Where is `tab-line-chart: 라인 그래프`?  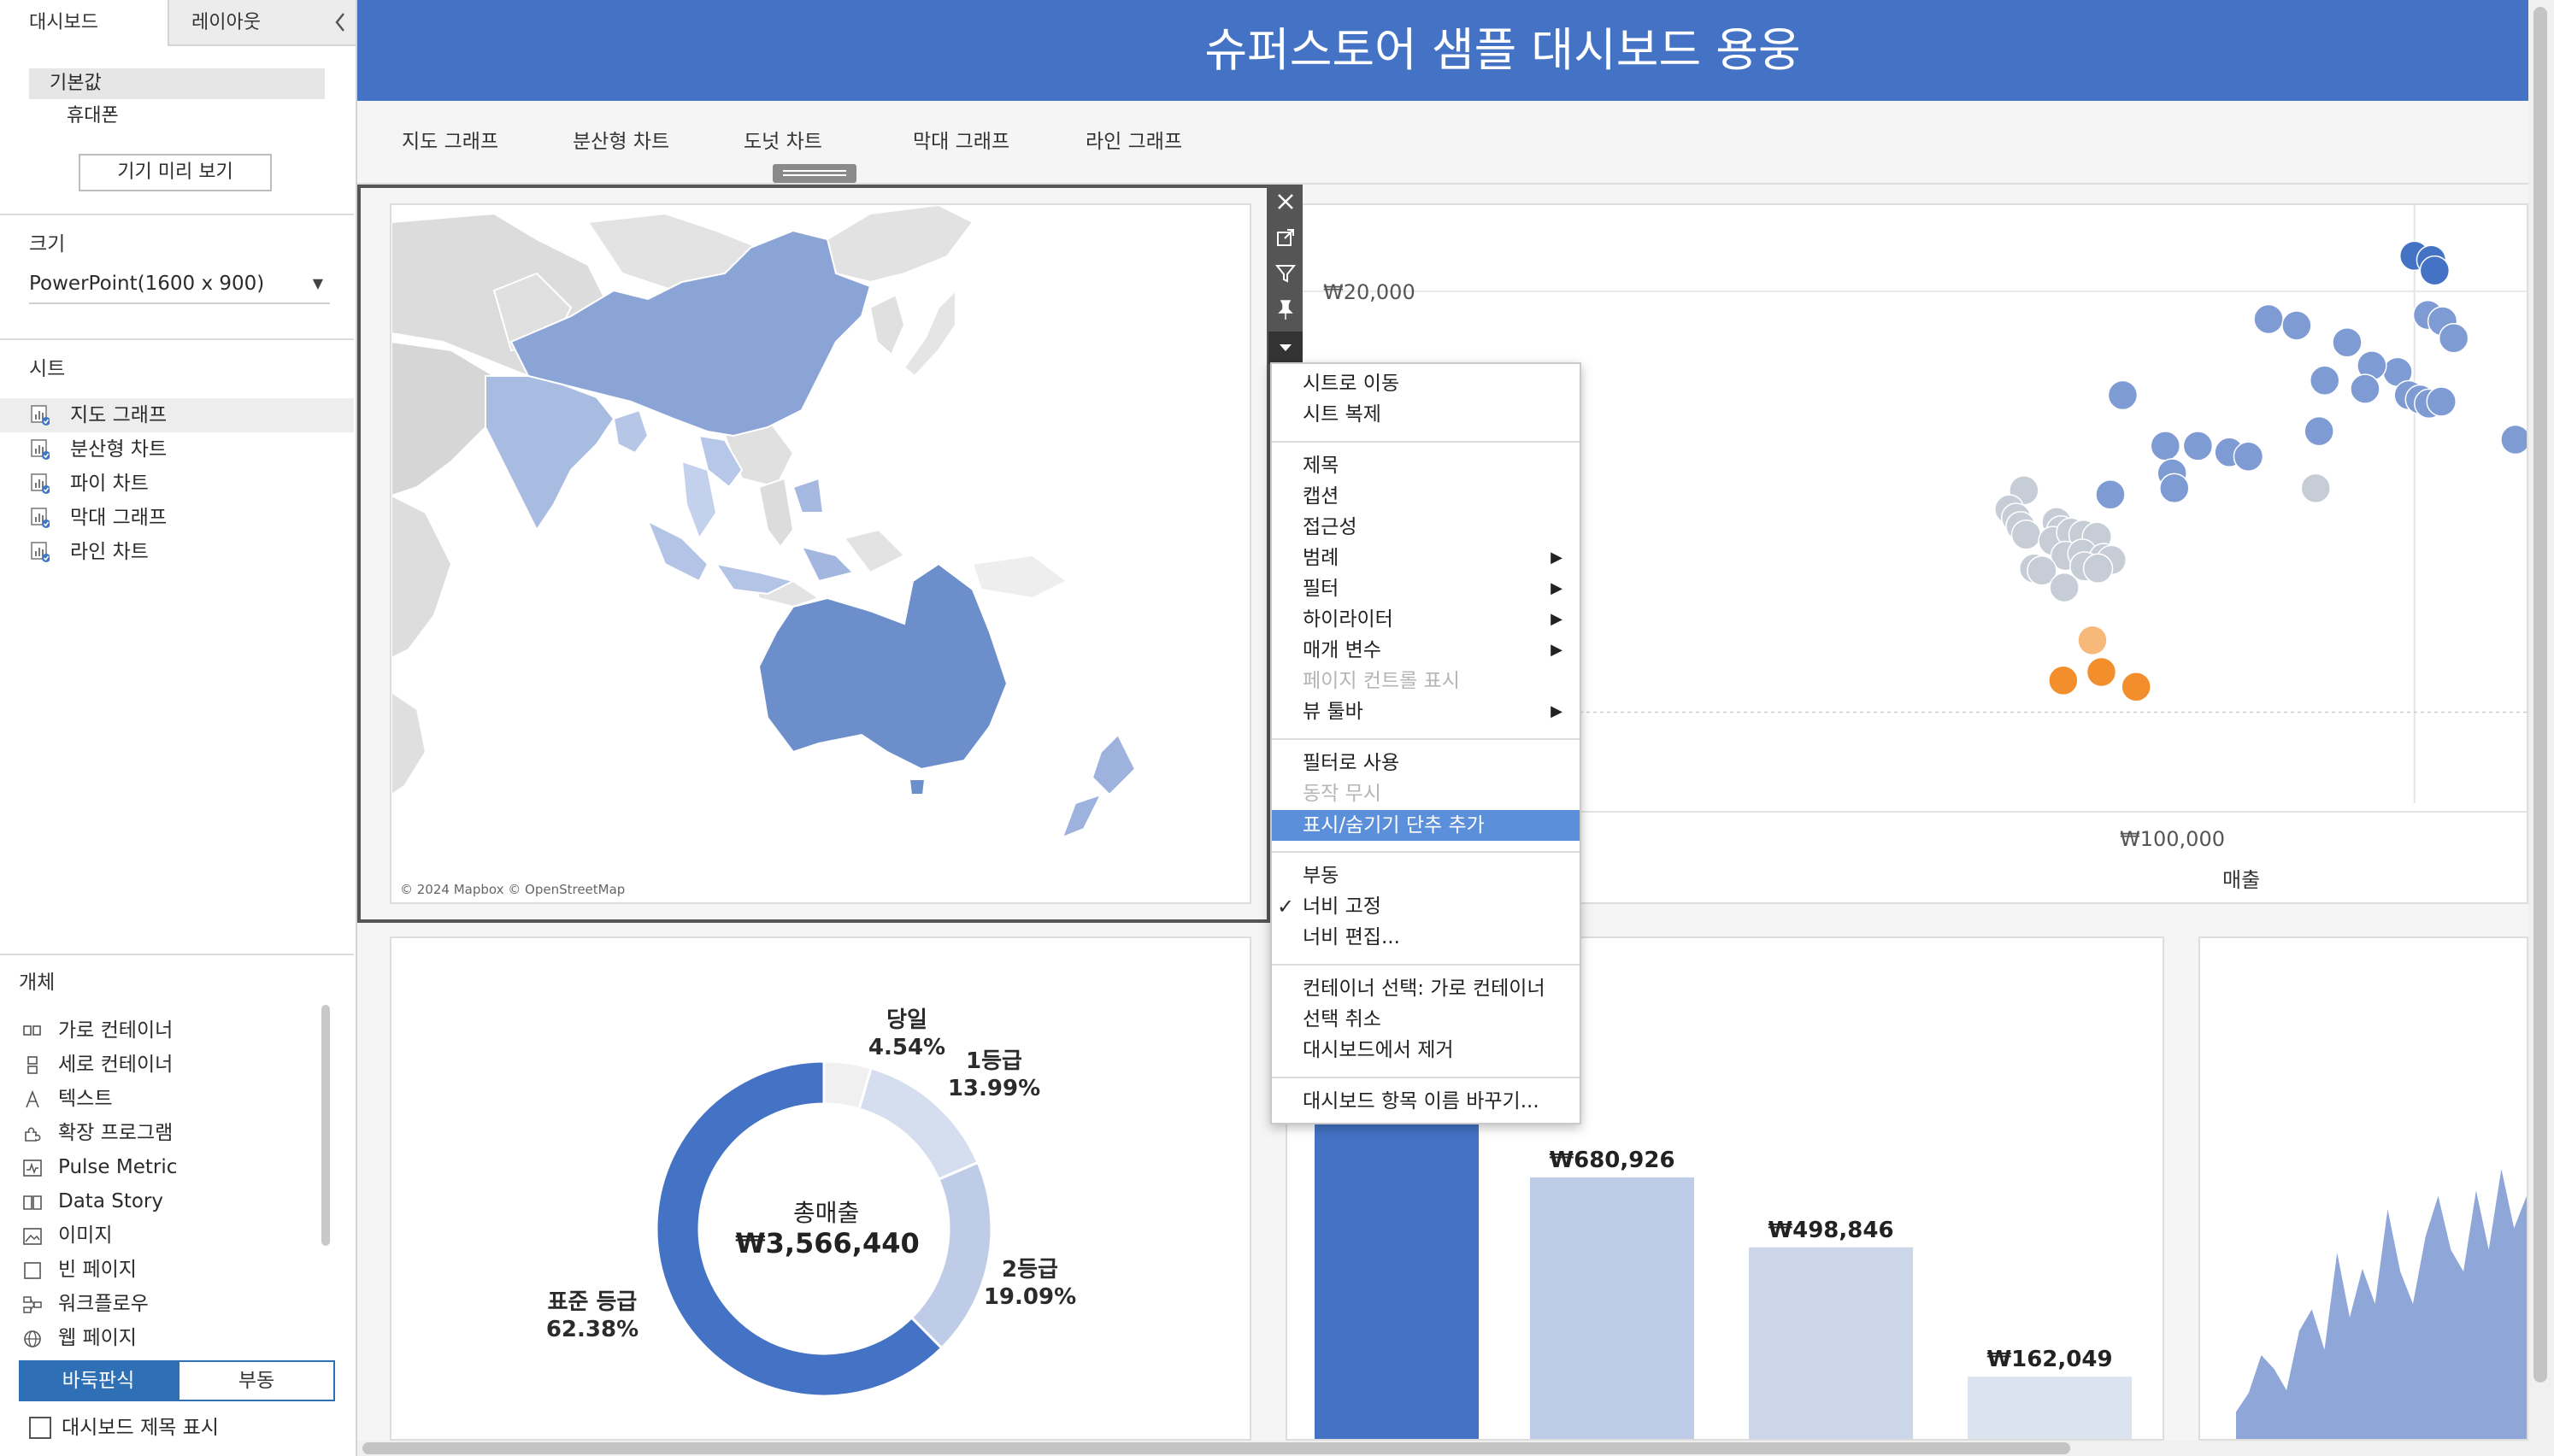
tab-line-chart: 라인 그래프 is located at coordinates (1134, 142).